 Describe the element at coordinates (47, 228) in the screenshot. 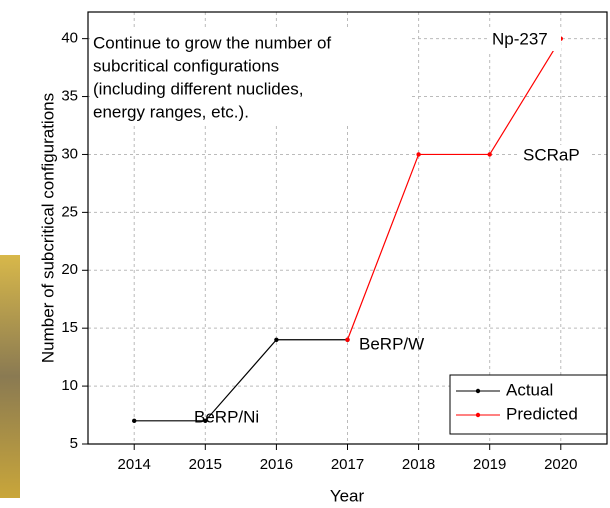

I see `y-axis-label: Number of subcritical configurations` at that location.